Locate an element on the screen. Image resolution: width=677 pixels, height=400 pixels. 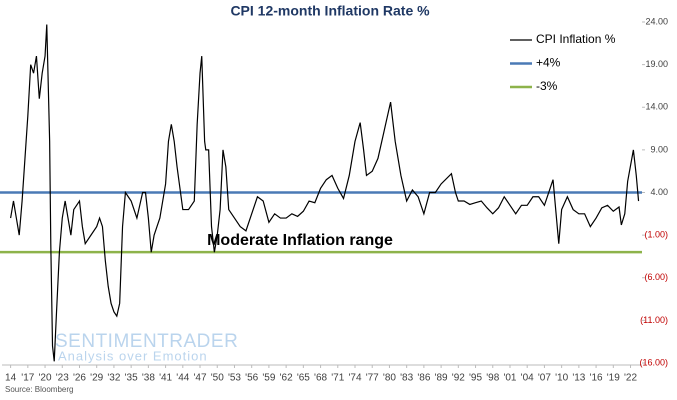
x-tick-label: '04 is located at coordinates (527, 378).